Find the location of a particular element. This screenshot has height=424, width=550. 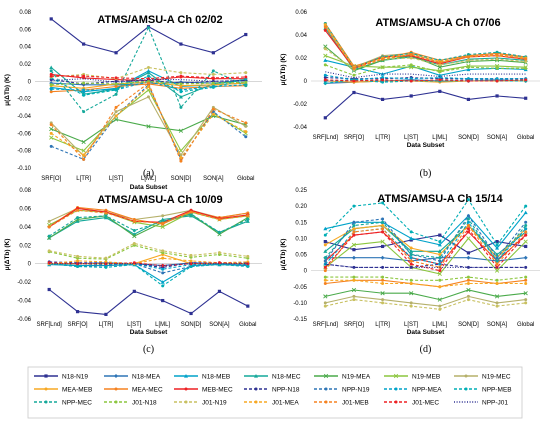

series-meb-mec is located at coordinates (425, 49).